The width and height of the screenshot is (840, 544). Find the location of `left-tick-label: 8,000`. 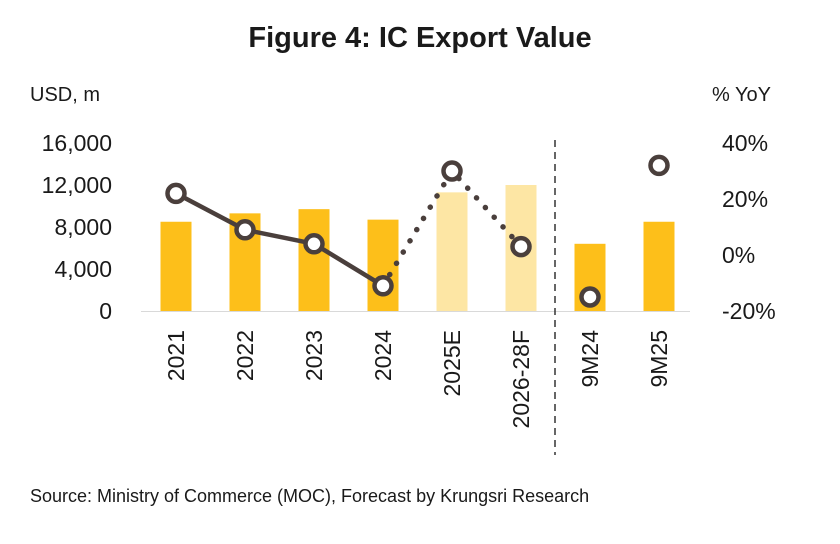

left-tick-label: 8,000 is located at coordinates (83, 227).